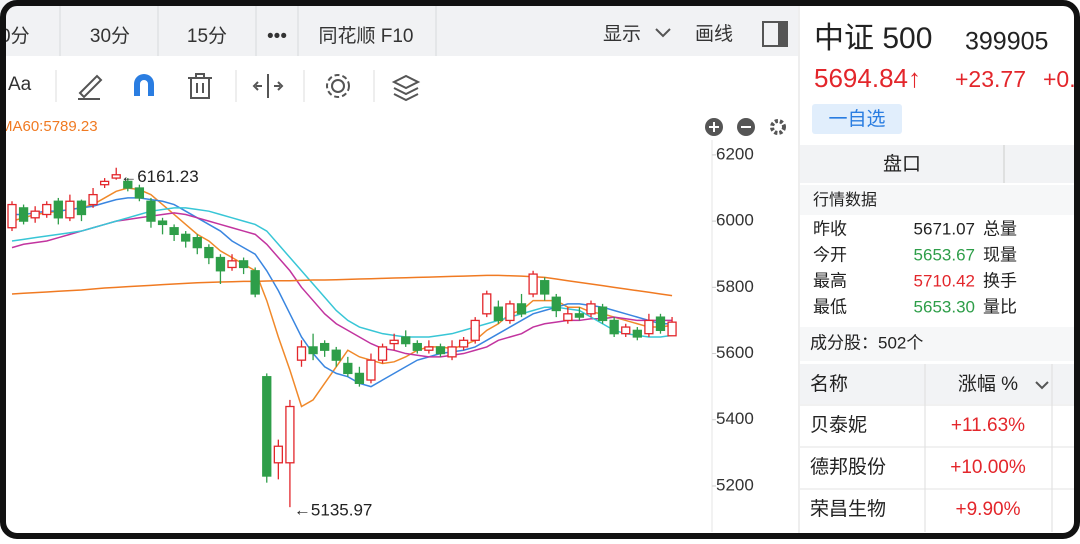 This screenshot has height=544, width=1080. What do you see at coordinates (848, 509) in the screenshot?
I see `stock-name: 荣昌生物` at bounding box center [848, 509].